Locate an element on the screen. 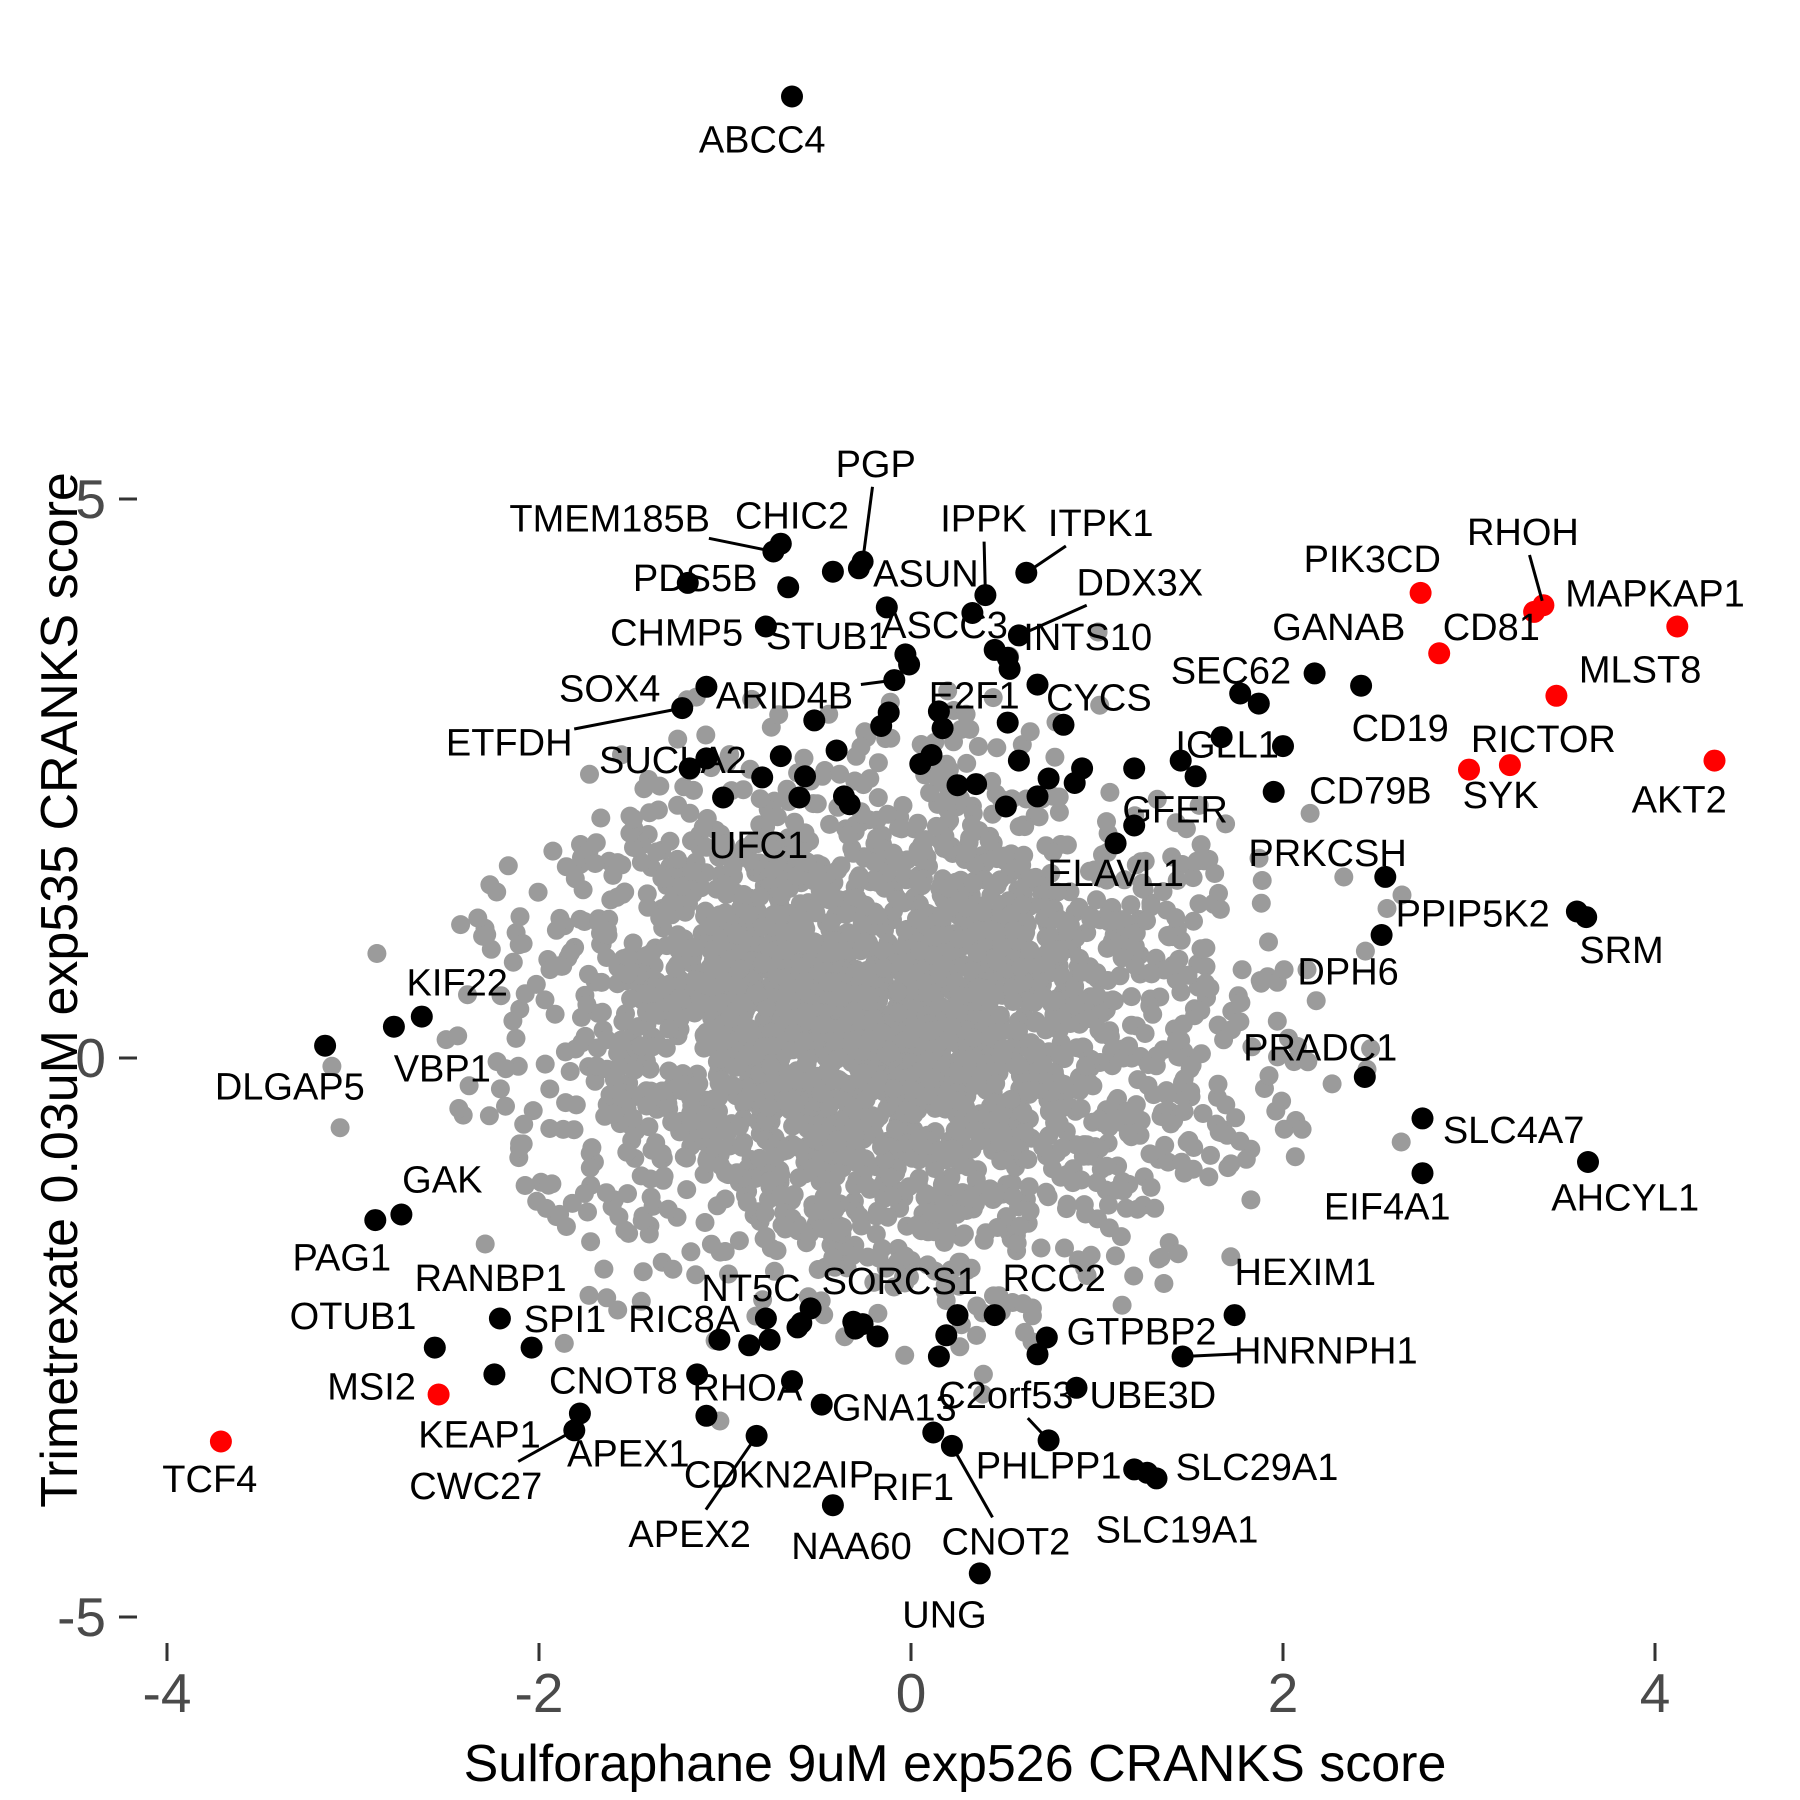  gene-point-pik3cd is located at coordinates (1420, 592).